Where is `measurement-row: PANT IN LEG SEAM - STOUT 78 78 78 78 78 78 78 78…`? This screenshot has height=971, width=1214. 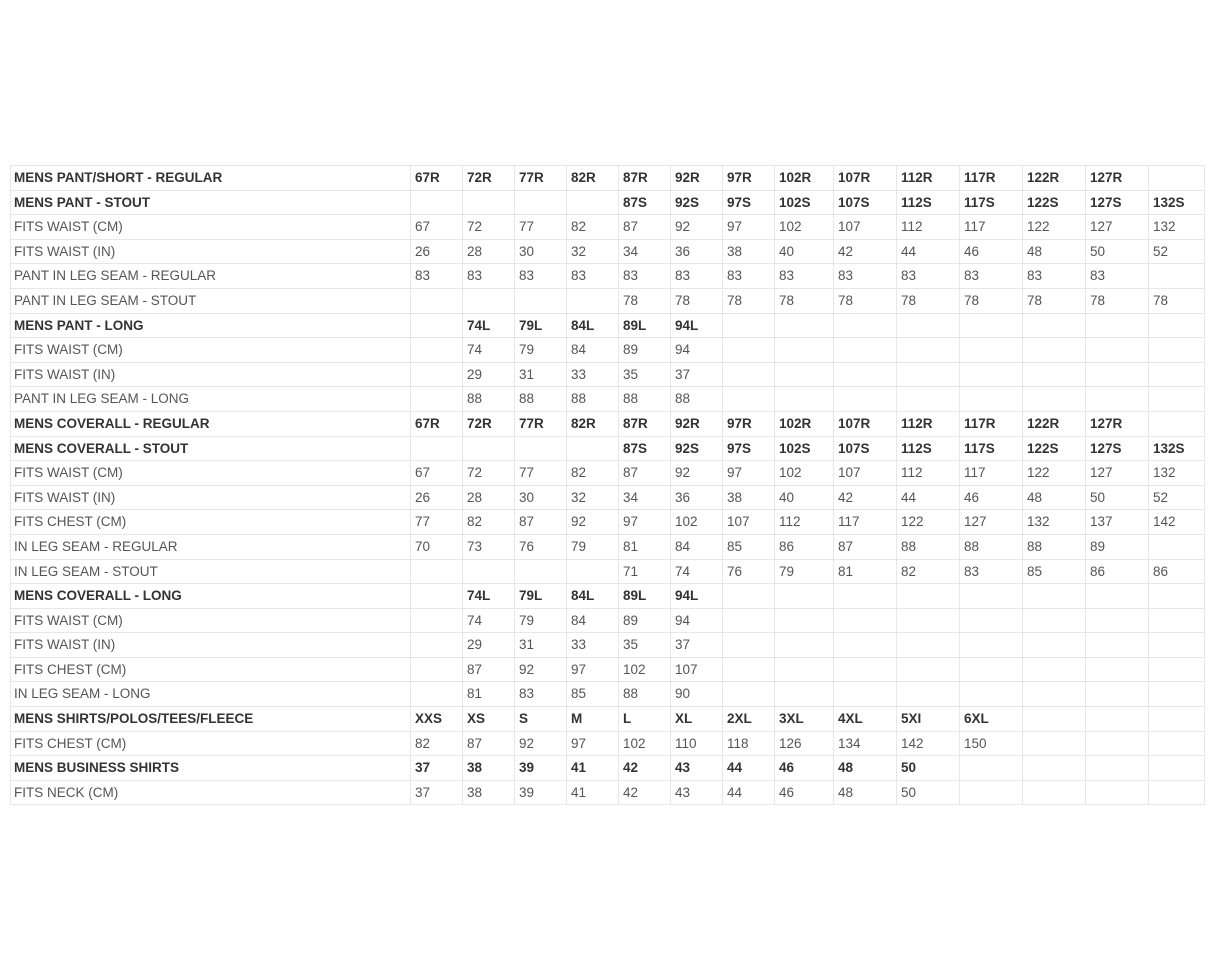 measurement-row: PANT IN LEG SEAM - STOUT 78 78 78 78 78 78 78 78… is located at coordinates (607, 300).